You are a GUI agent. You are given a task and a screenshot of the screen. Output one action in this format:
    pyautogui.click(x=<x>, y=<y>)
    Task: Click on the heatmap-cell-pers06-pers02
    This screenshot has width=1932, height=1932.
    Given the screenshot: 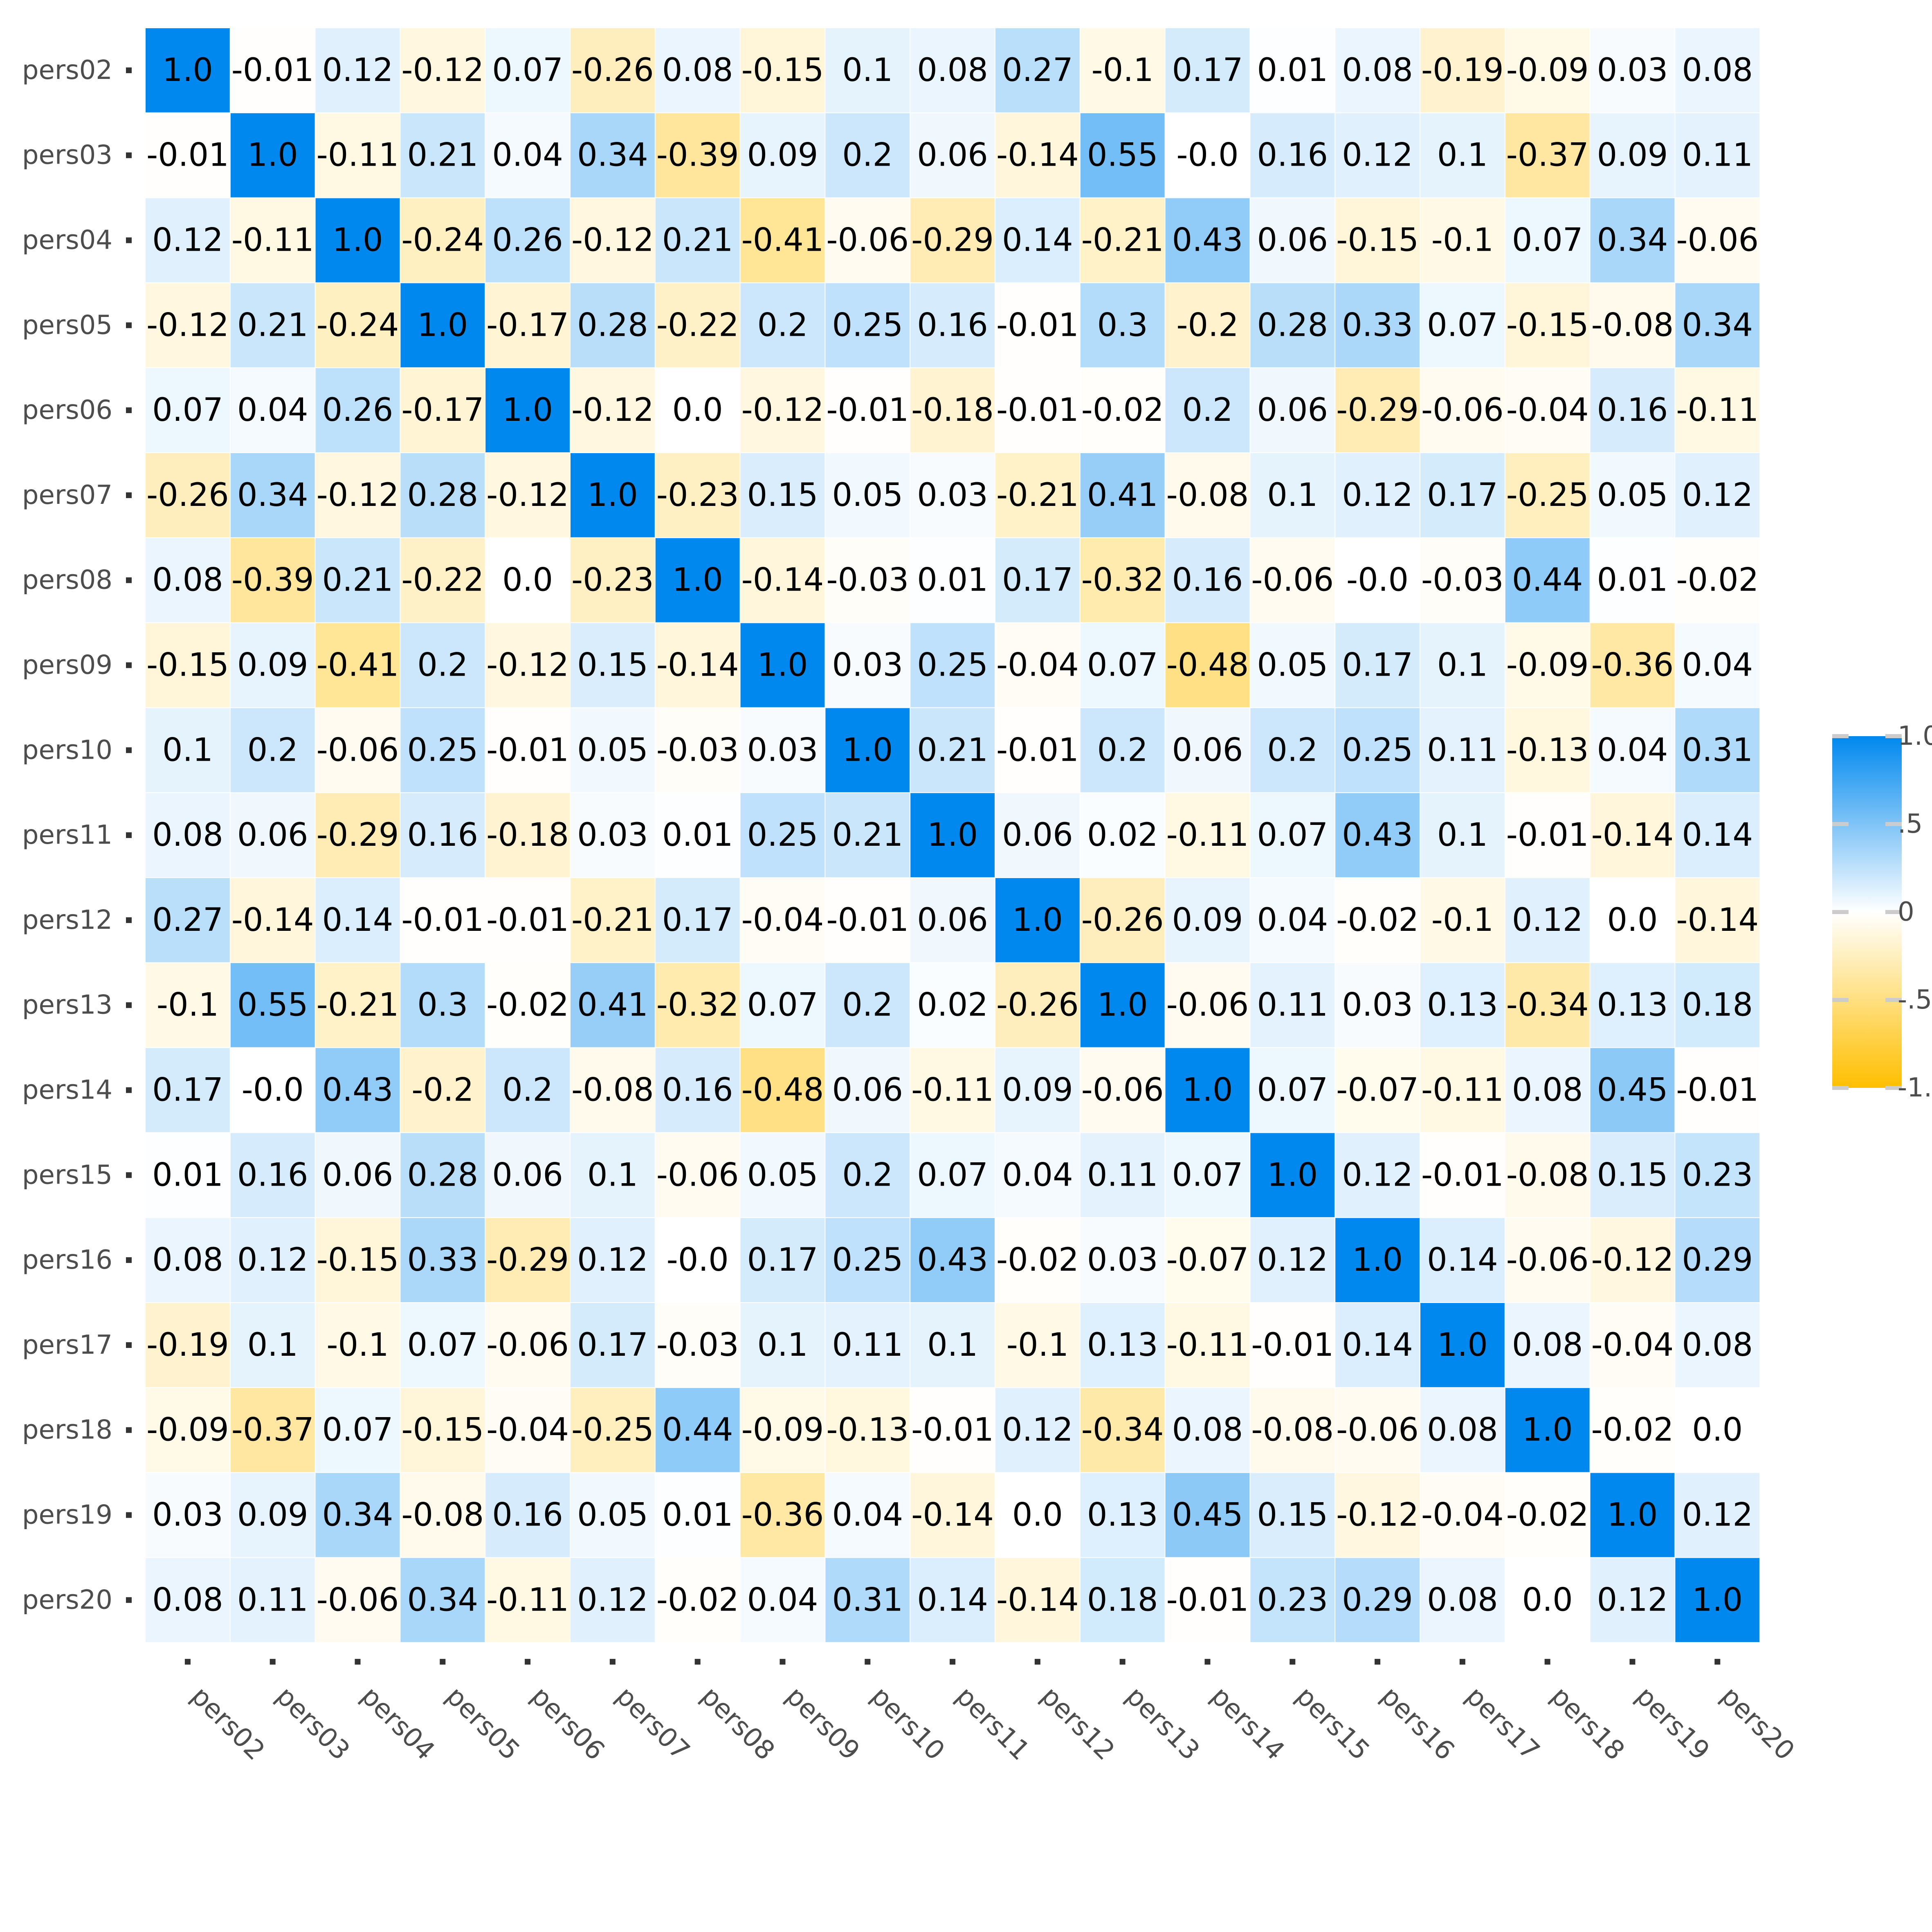 What is the action you would take?
    pyautogui.click(x=188, y=410)
    